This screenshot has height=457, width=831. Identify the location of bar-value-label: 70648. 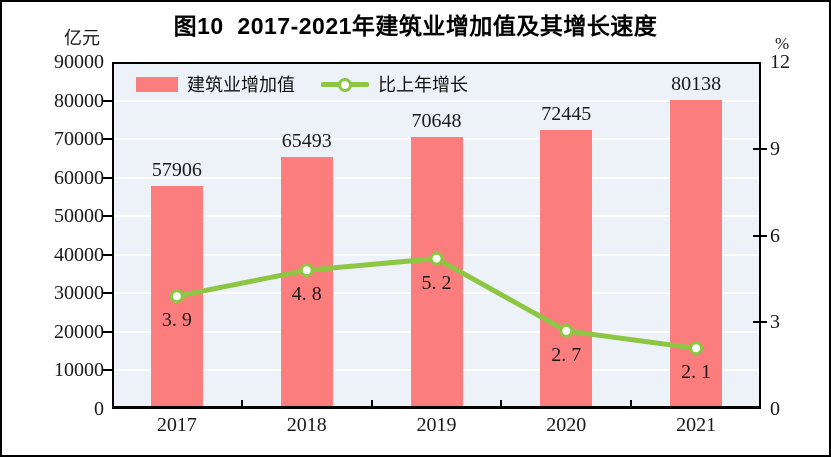
(436, 120).